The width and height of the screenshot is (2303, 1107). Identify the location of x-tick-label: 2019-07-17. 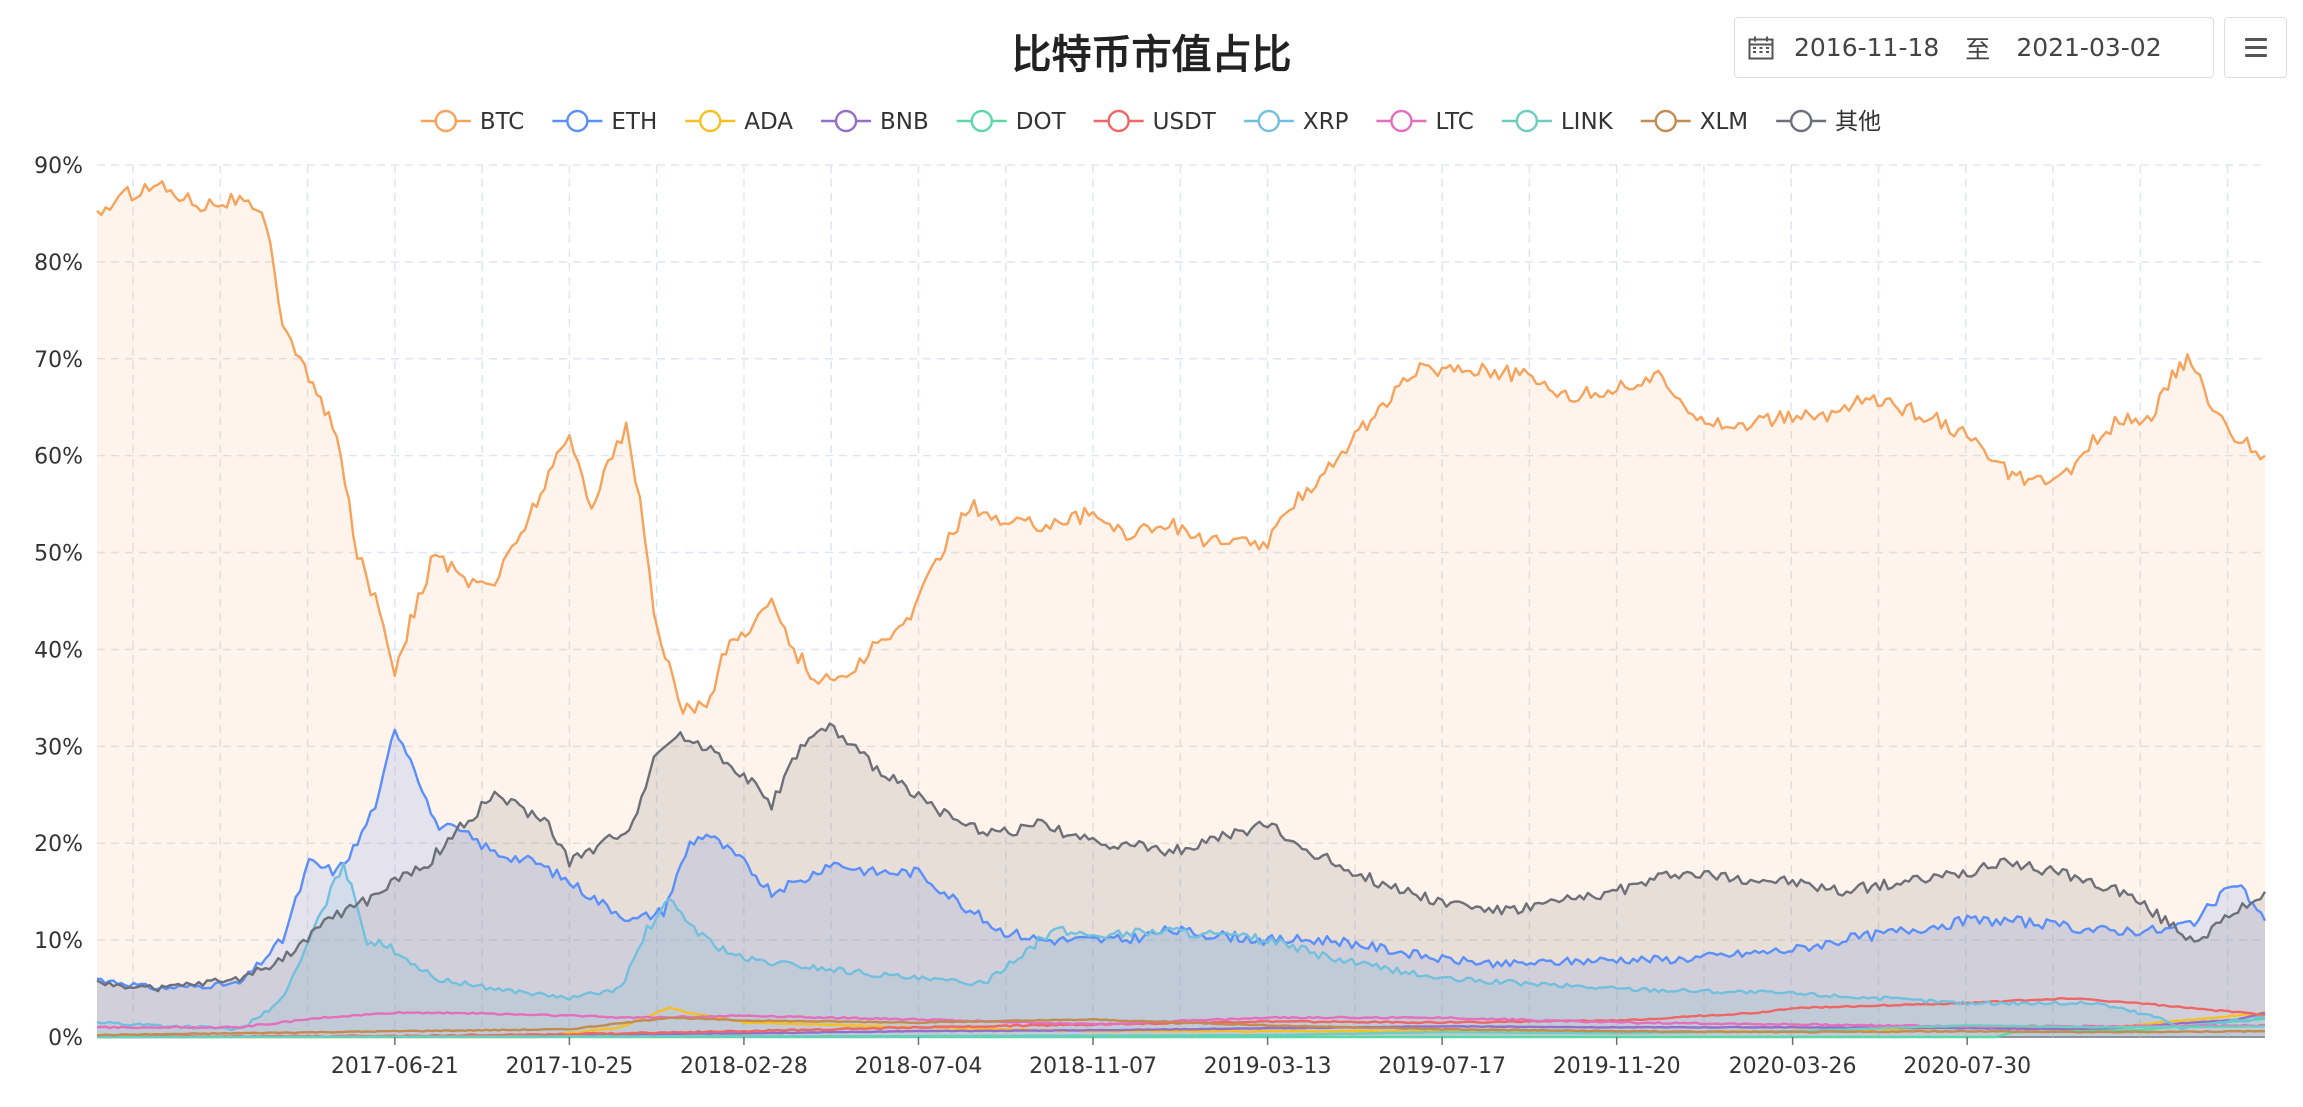
(1442, 1066).